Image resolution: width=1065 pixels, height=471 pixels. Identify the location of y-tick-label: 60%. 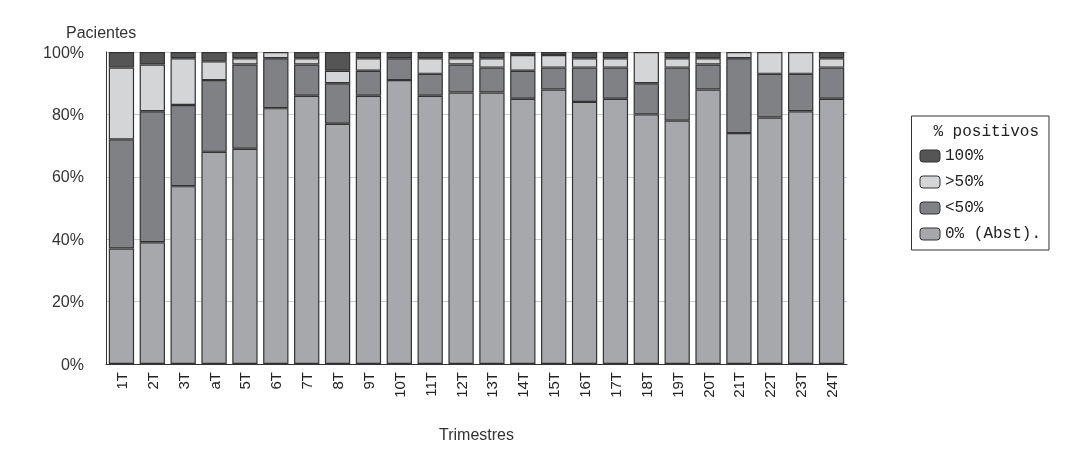
(67, 177).